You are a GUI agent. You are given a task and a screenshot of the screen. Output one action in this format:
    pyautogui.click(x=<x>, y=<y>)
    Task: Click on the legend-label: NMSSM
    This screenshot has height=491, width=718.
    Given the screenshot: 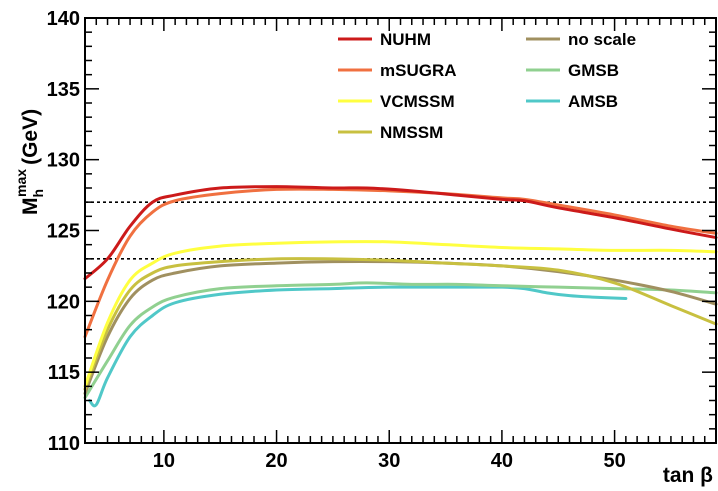 What is the action you would take?
    pyautogui.click(x=411, y=132)
    